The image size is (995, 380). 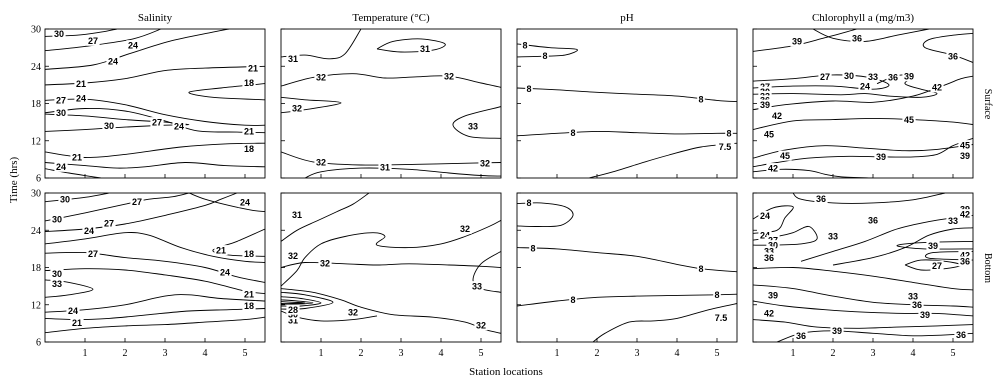 I want to click on contour-label: 27, so click(x=61, y=101).